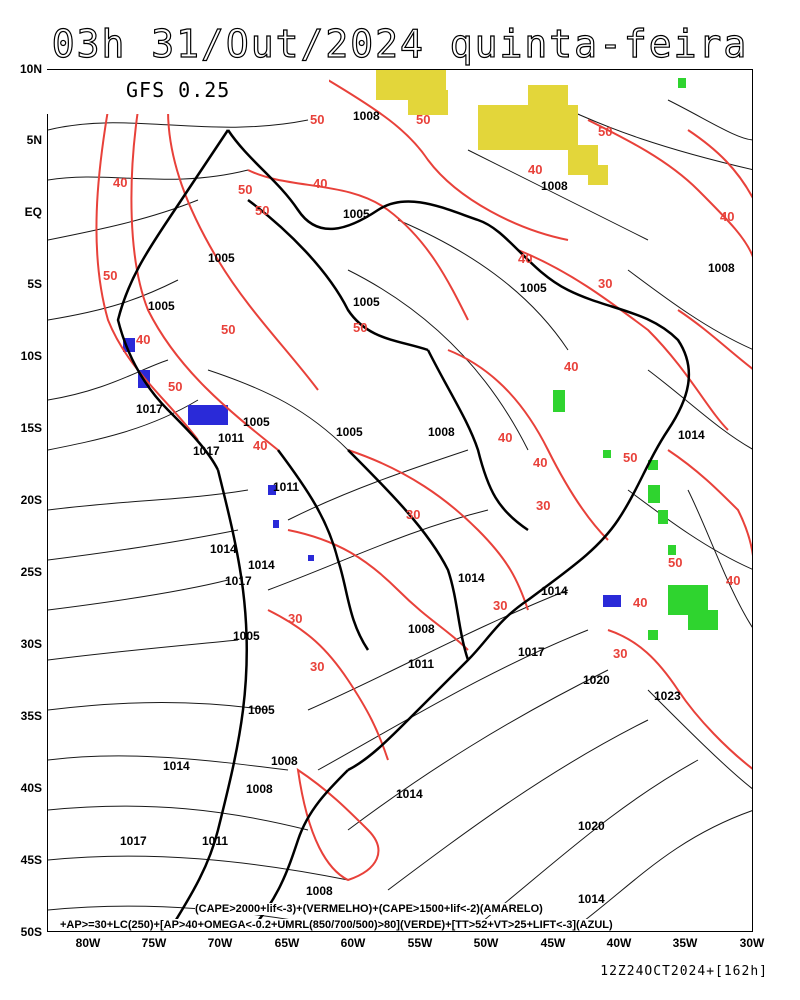 This screenshot has width=800, height=1000. What do you see at coordinates (287, 943) in the screenshot?
I see `lon-label: 65W` at bounding box center [287, 943].